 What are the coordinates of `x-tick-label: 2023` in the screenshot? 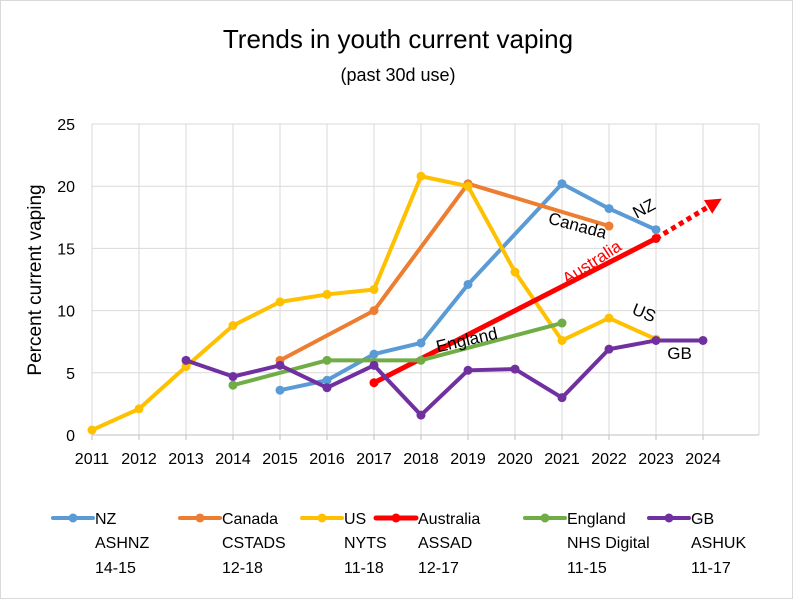 It's located at (656, 459).